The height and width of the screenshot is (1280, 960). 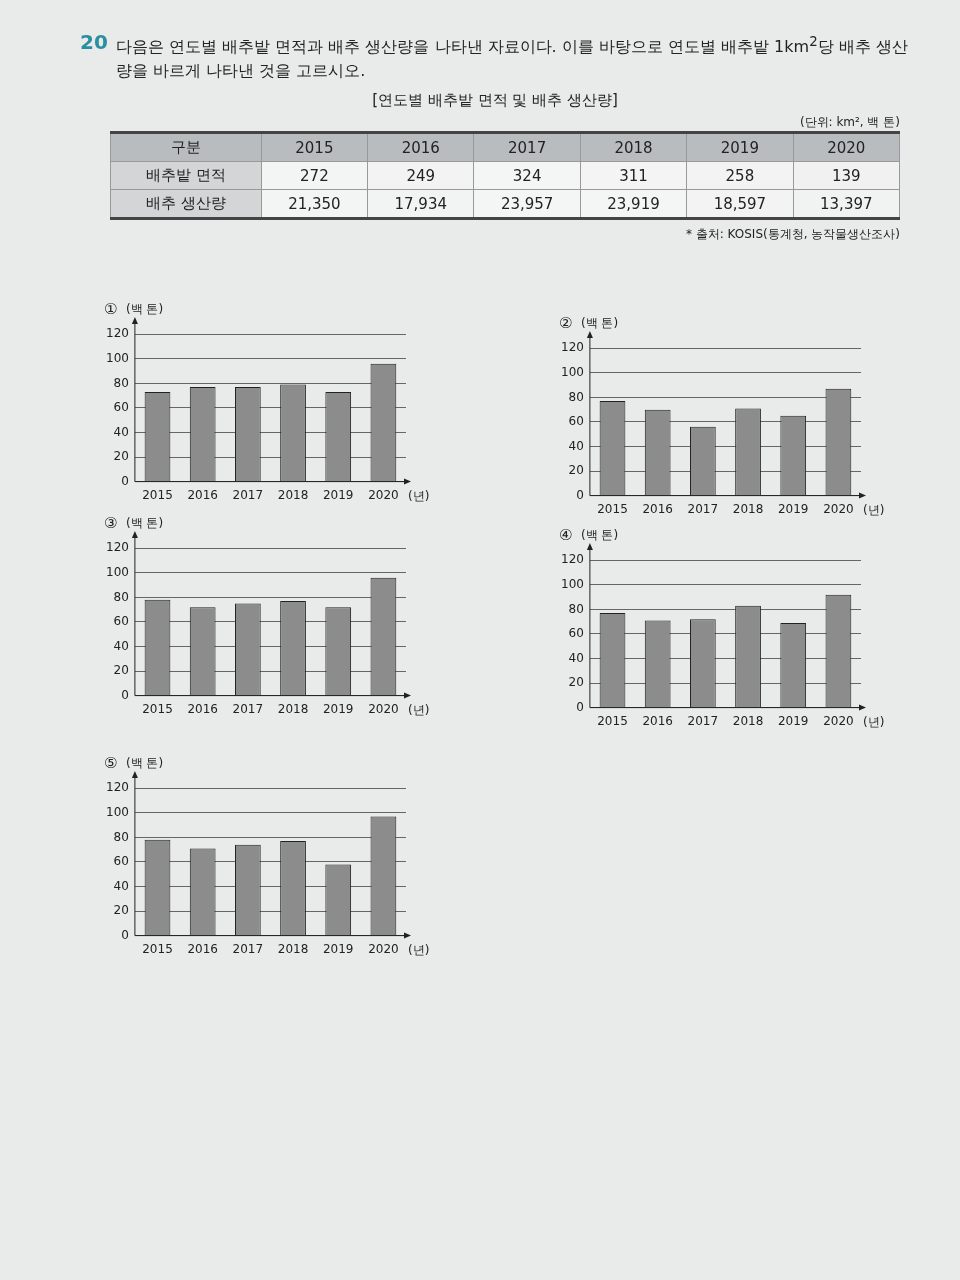 I want to click on data-label: 18,597, so click(x=740, y=204).